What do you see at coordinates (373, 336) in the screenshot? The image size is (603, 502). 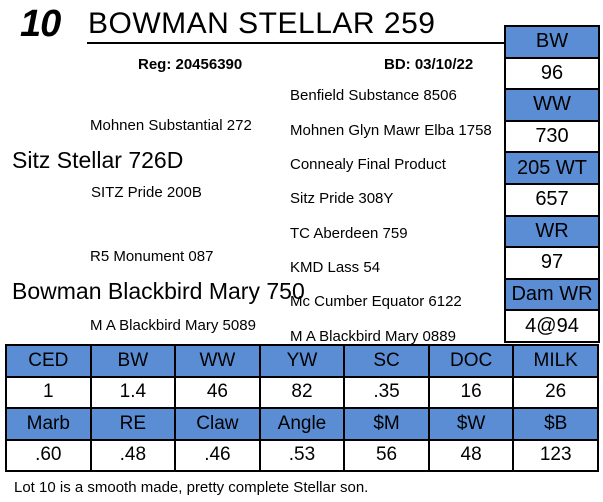 I see `gen3-name: M A Blackbird Mary 0889` at bounding box center [373, 336].